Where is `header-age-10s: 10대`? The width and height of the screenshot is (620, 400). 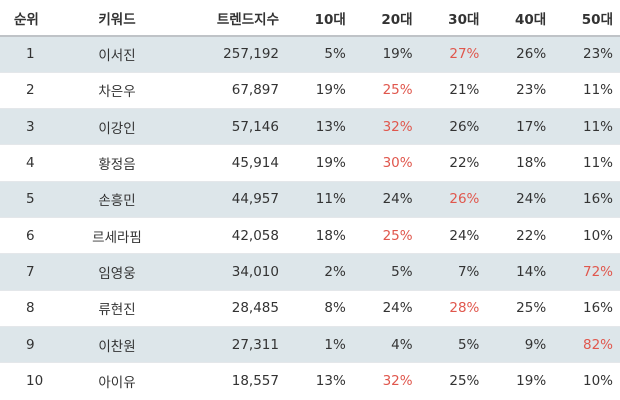
header-age-10s: 10대 is located at coordinates (330, 19).